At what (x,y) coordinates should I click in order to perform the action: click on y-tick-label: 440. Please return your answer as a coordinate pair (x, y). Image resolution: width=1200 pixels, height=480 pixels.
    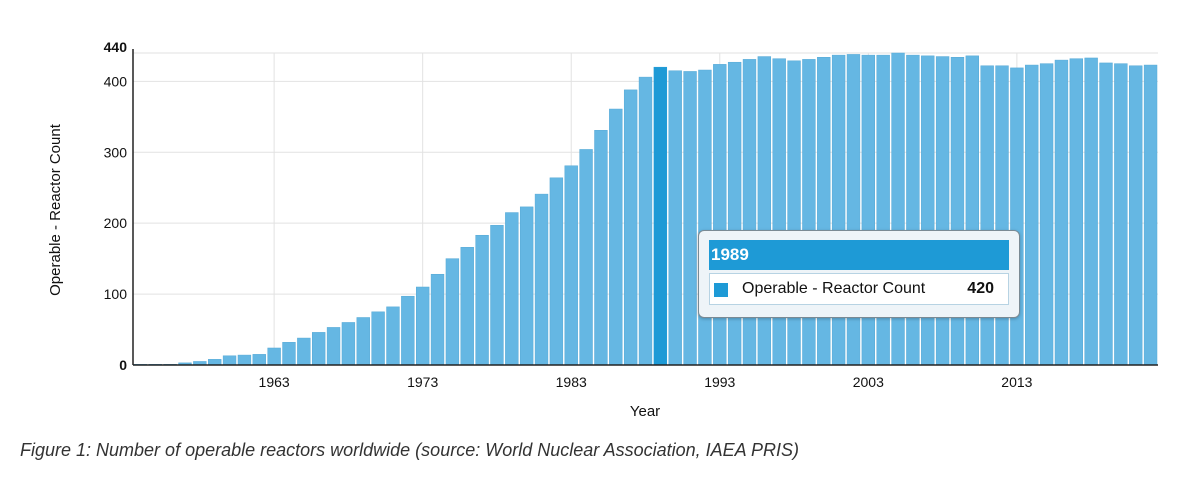
    Looking at the image, I should click on (116, 47).